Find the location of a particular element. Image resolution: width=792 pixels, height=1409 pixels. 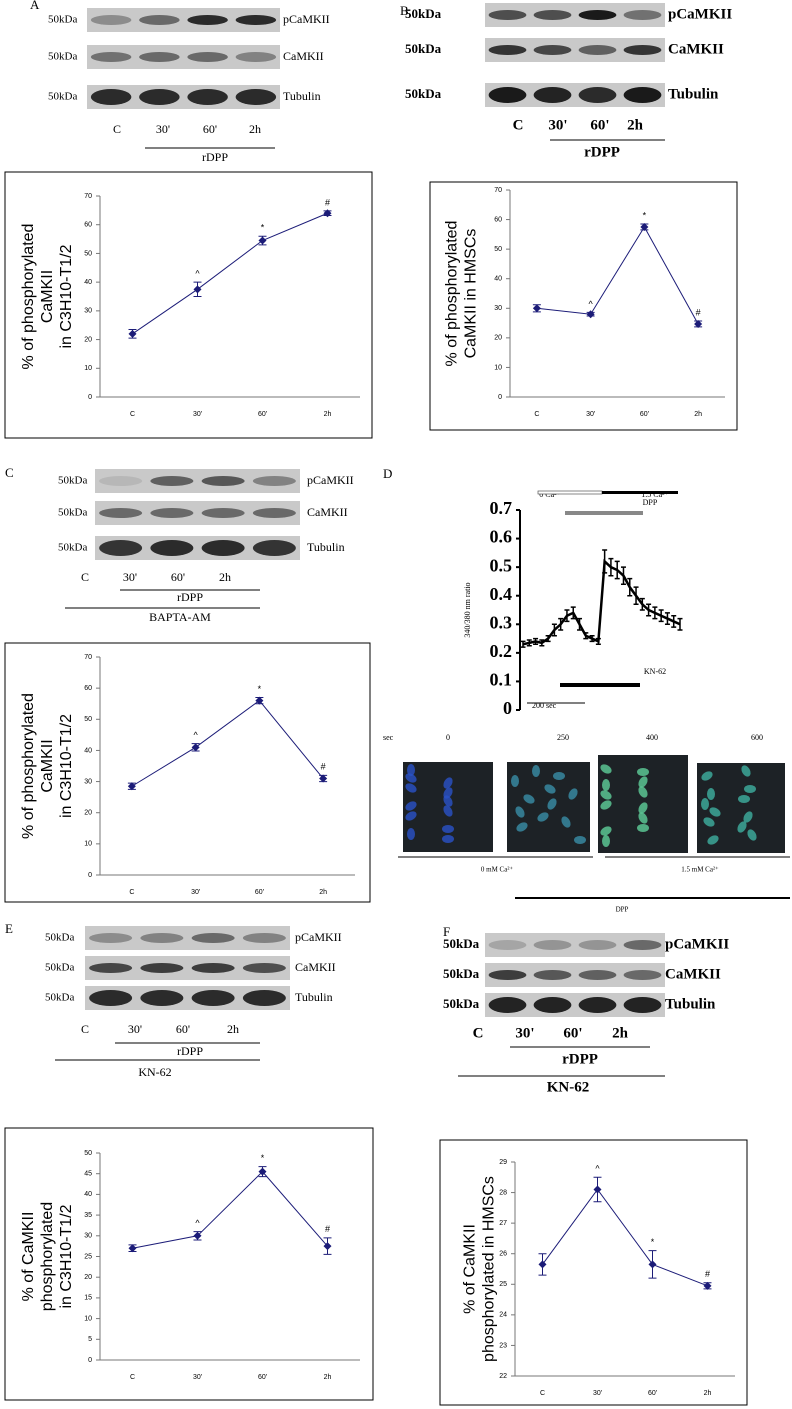

y-tick-label: 0.4 is located at coordinates (501, 594).